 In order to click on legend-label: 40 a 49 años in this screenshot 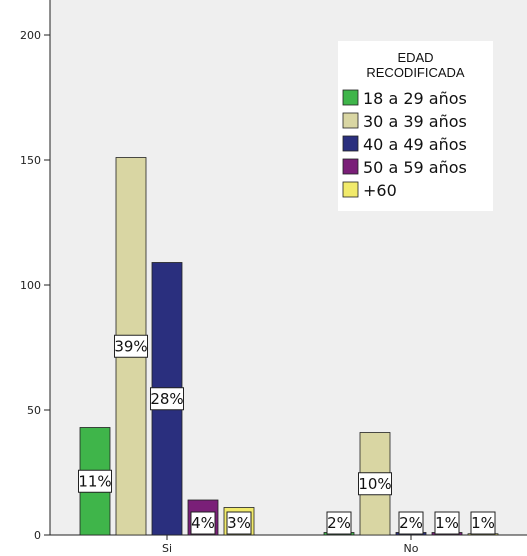, I will do `click(415, 144)`.